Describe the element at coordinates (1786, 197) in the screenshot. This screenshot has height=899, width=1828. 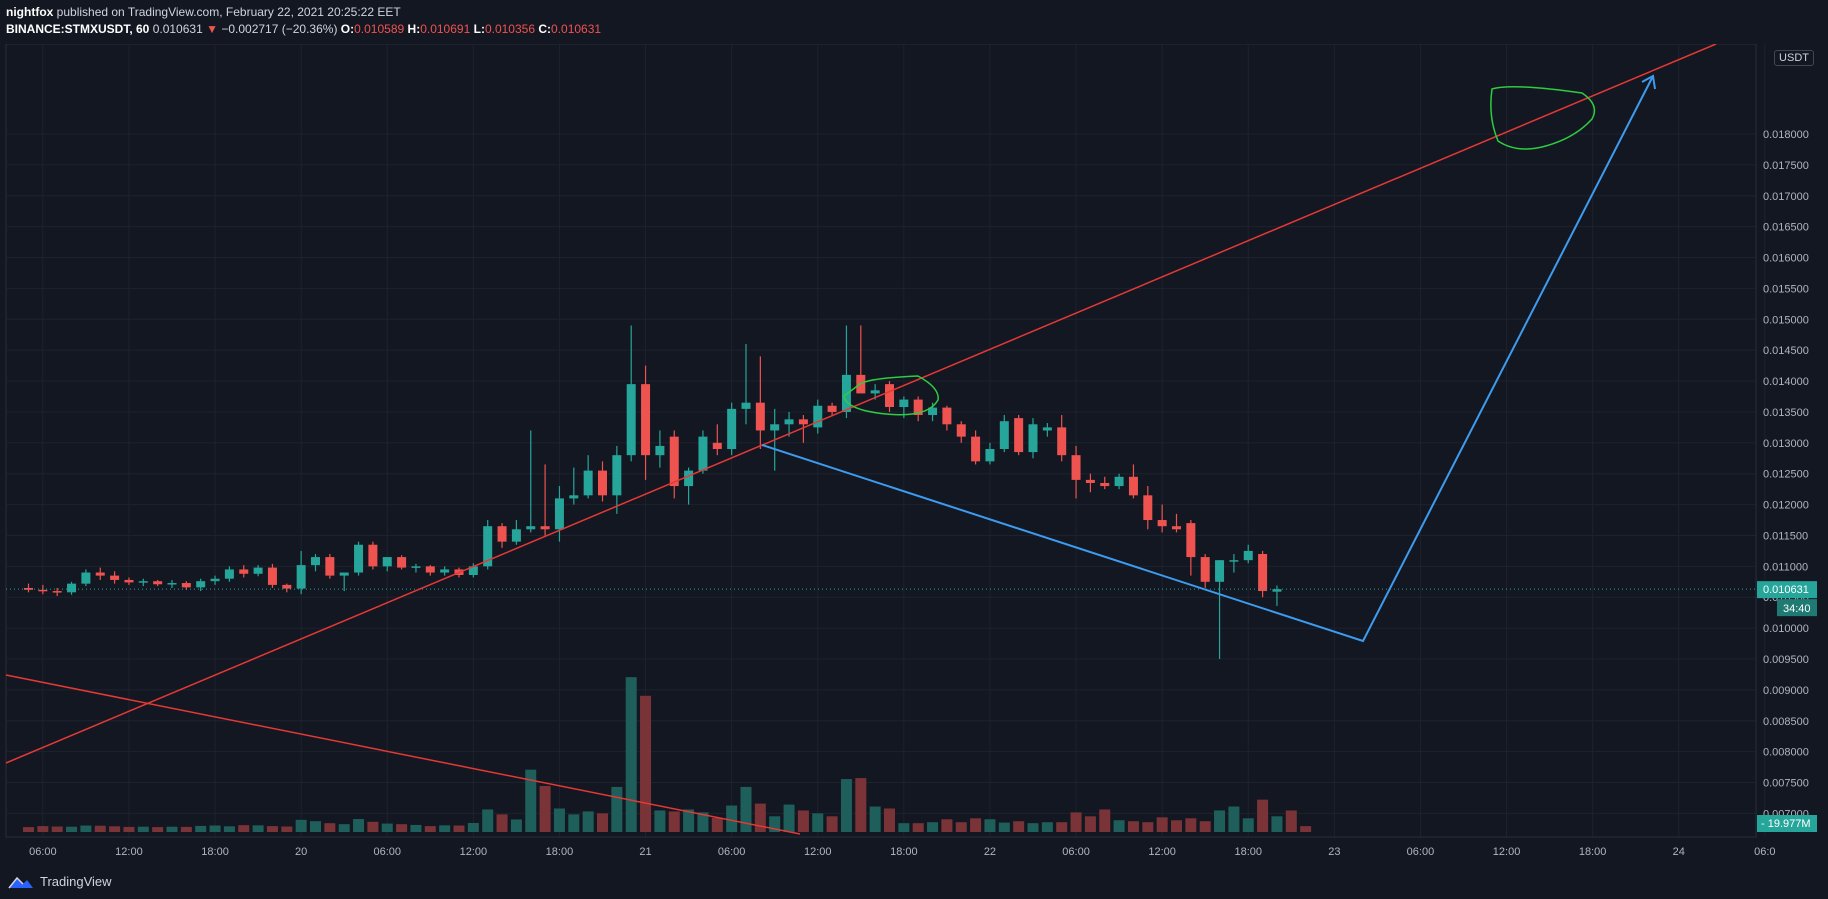
I see `price-tick-label: 0.017000` at that location.